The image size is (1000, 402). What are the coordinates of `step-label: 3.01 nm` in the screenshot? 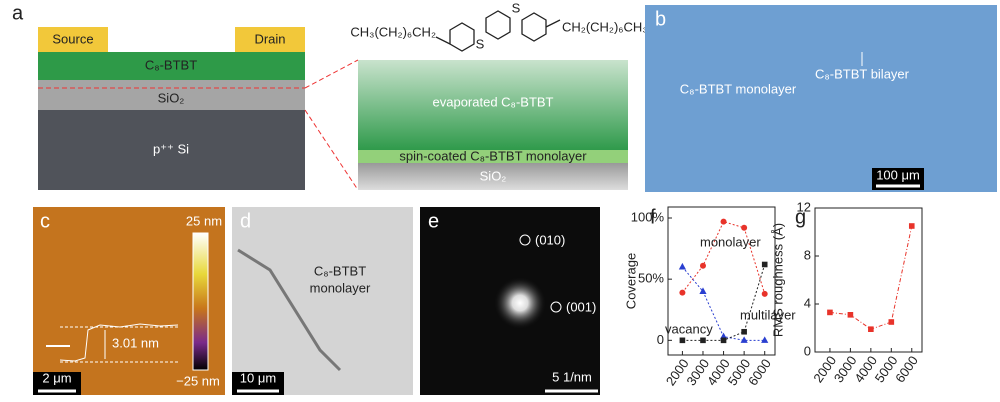 It's located at (135, 342).